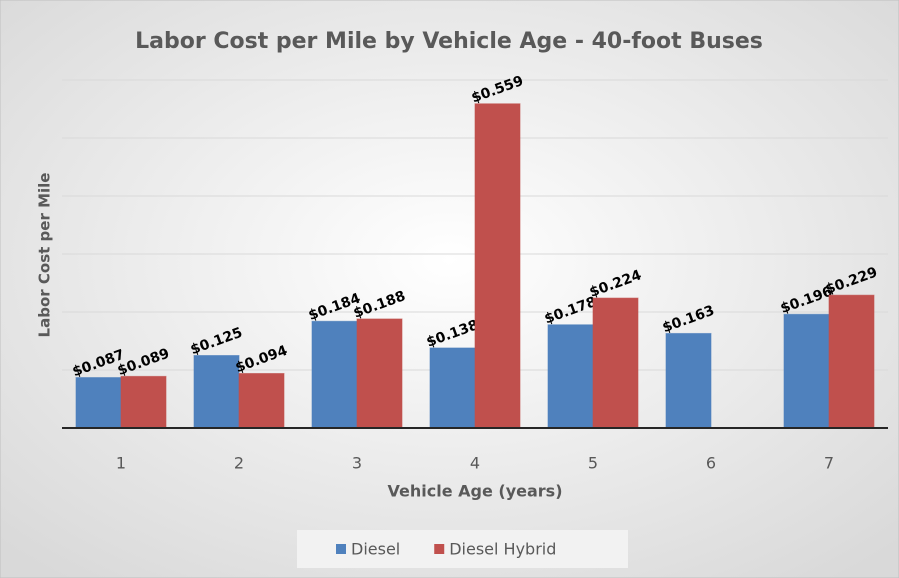  I want to click on x-tick-label: 2, so click(239, 463).